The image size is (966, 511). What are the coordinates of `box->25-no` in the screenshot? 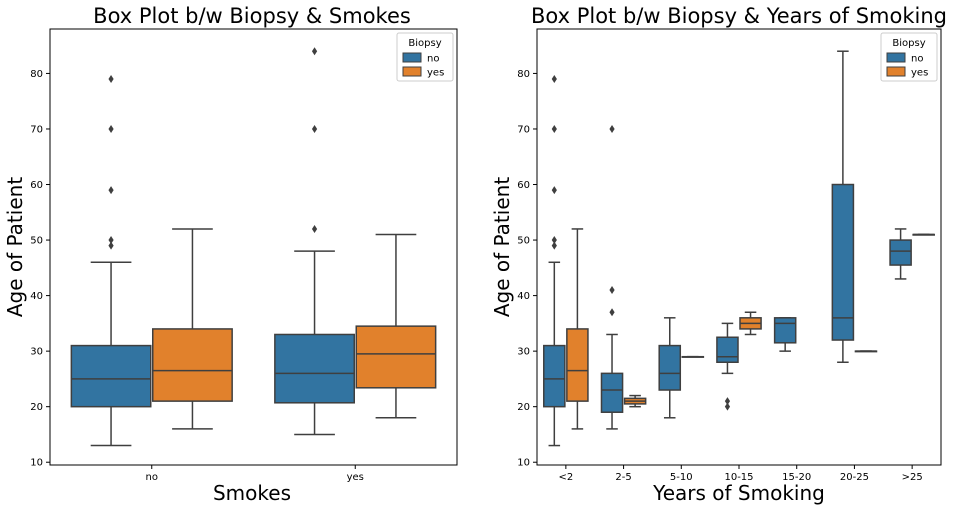 It's located at (900, 254).